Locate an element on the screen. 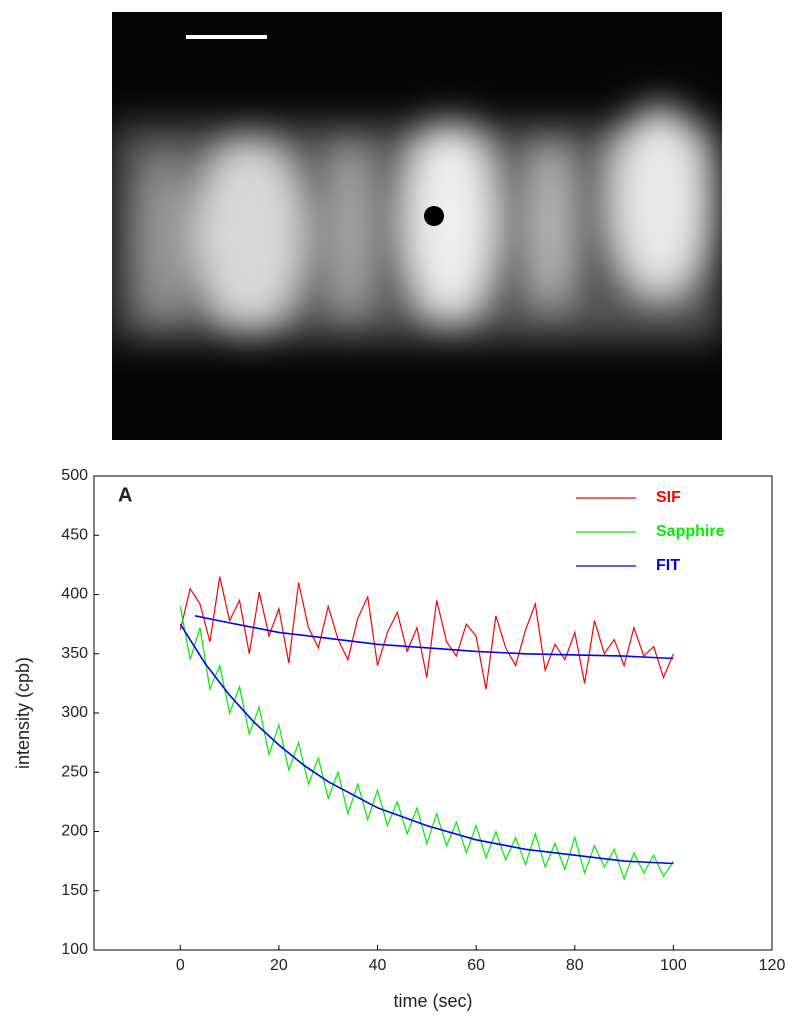  y-tick-label: 200 is located at coordinates (74, 831).